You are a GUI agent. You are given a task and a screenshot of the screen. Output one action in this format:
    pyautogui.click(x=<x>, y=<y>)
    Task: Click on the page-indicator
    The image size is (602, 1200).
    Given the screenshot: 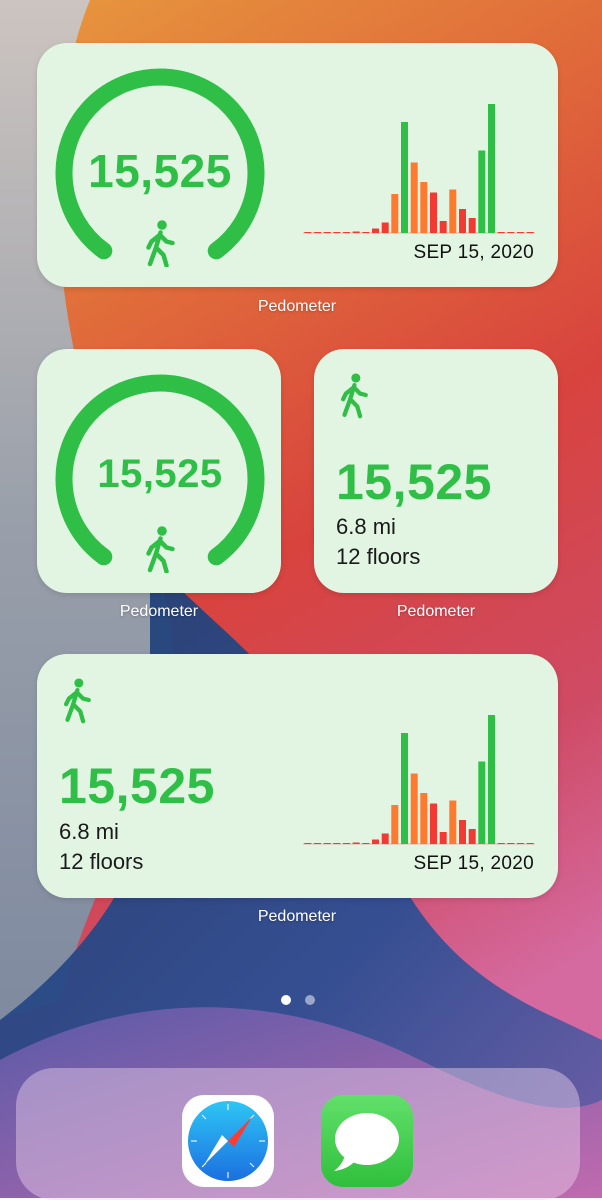 What is the action you would take?
    pyautogui.click(x=301, y=1001)
    